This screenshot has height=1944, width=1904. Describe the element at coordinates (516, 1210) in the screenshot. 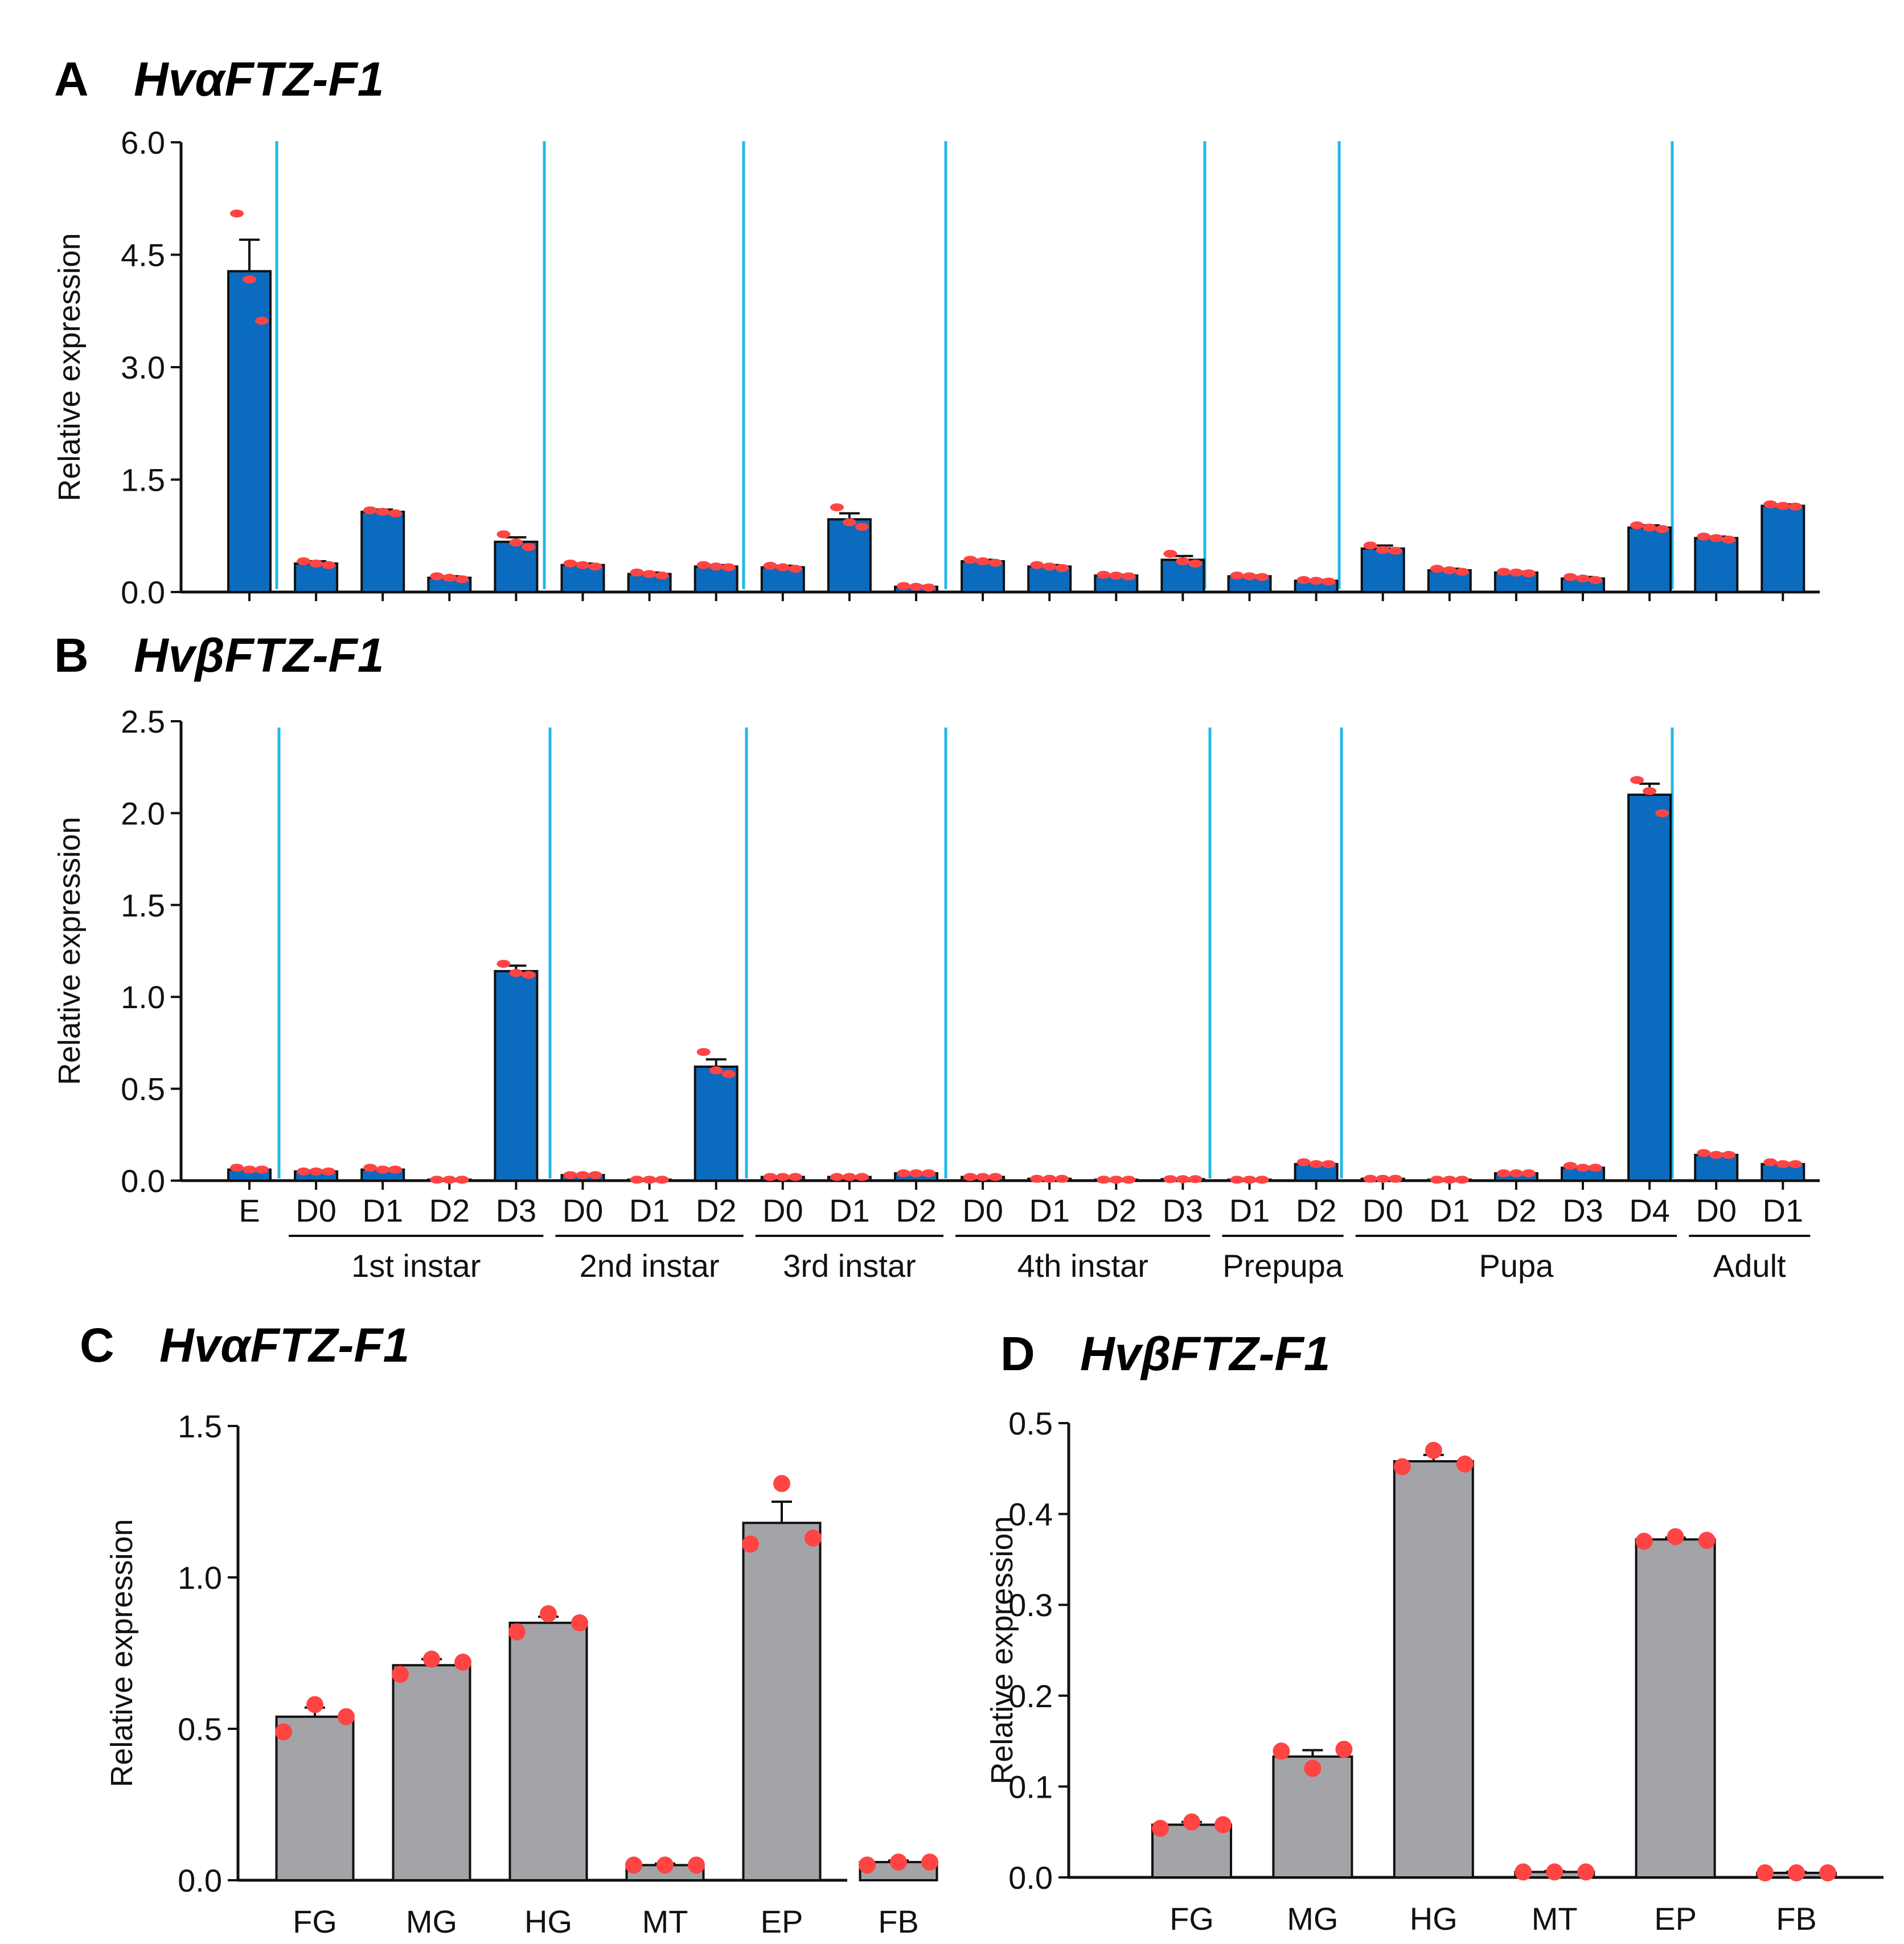

I see `x-tick-label: D3` at that location.